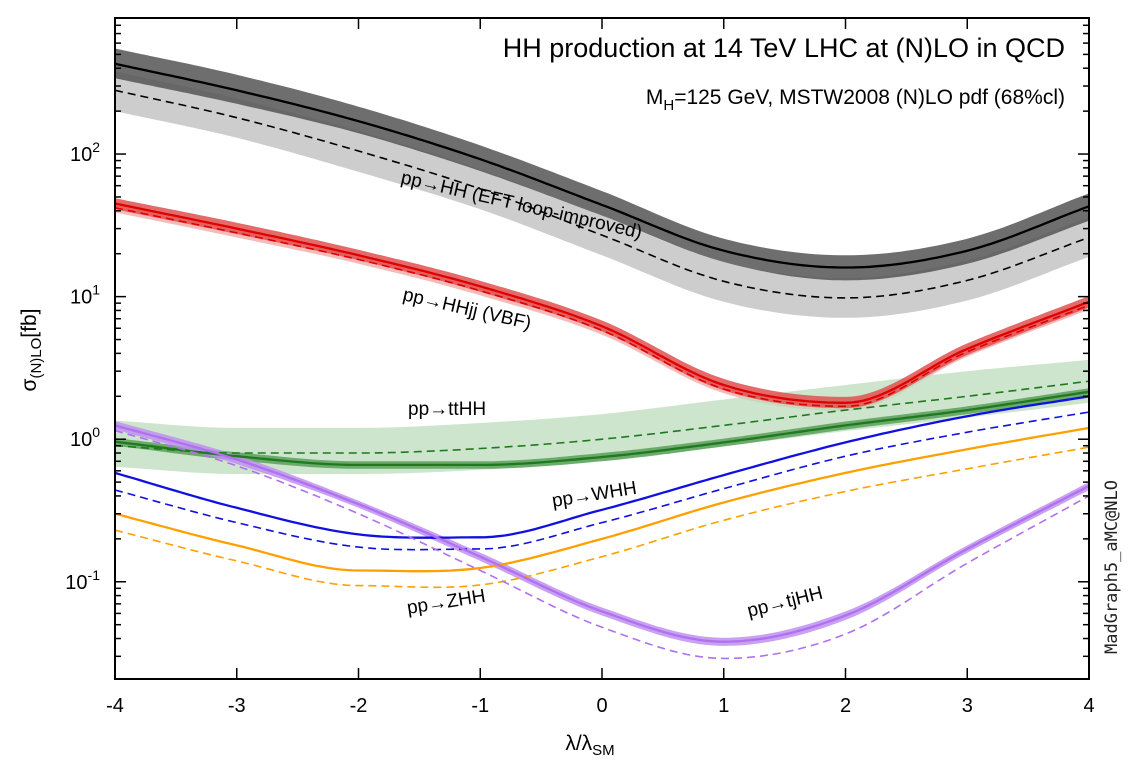 This screenshot has width=1137, height=762. What do you see at coordinates (115, 706) in the screenshot?
I see `x-tick-label: -4` at bounding box center [115, 706].